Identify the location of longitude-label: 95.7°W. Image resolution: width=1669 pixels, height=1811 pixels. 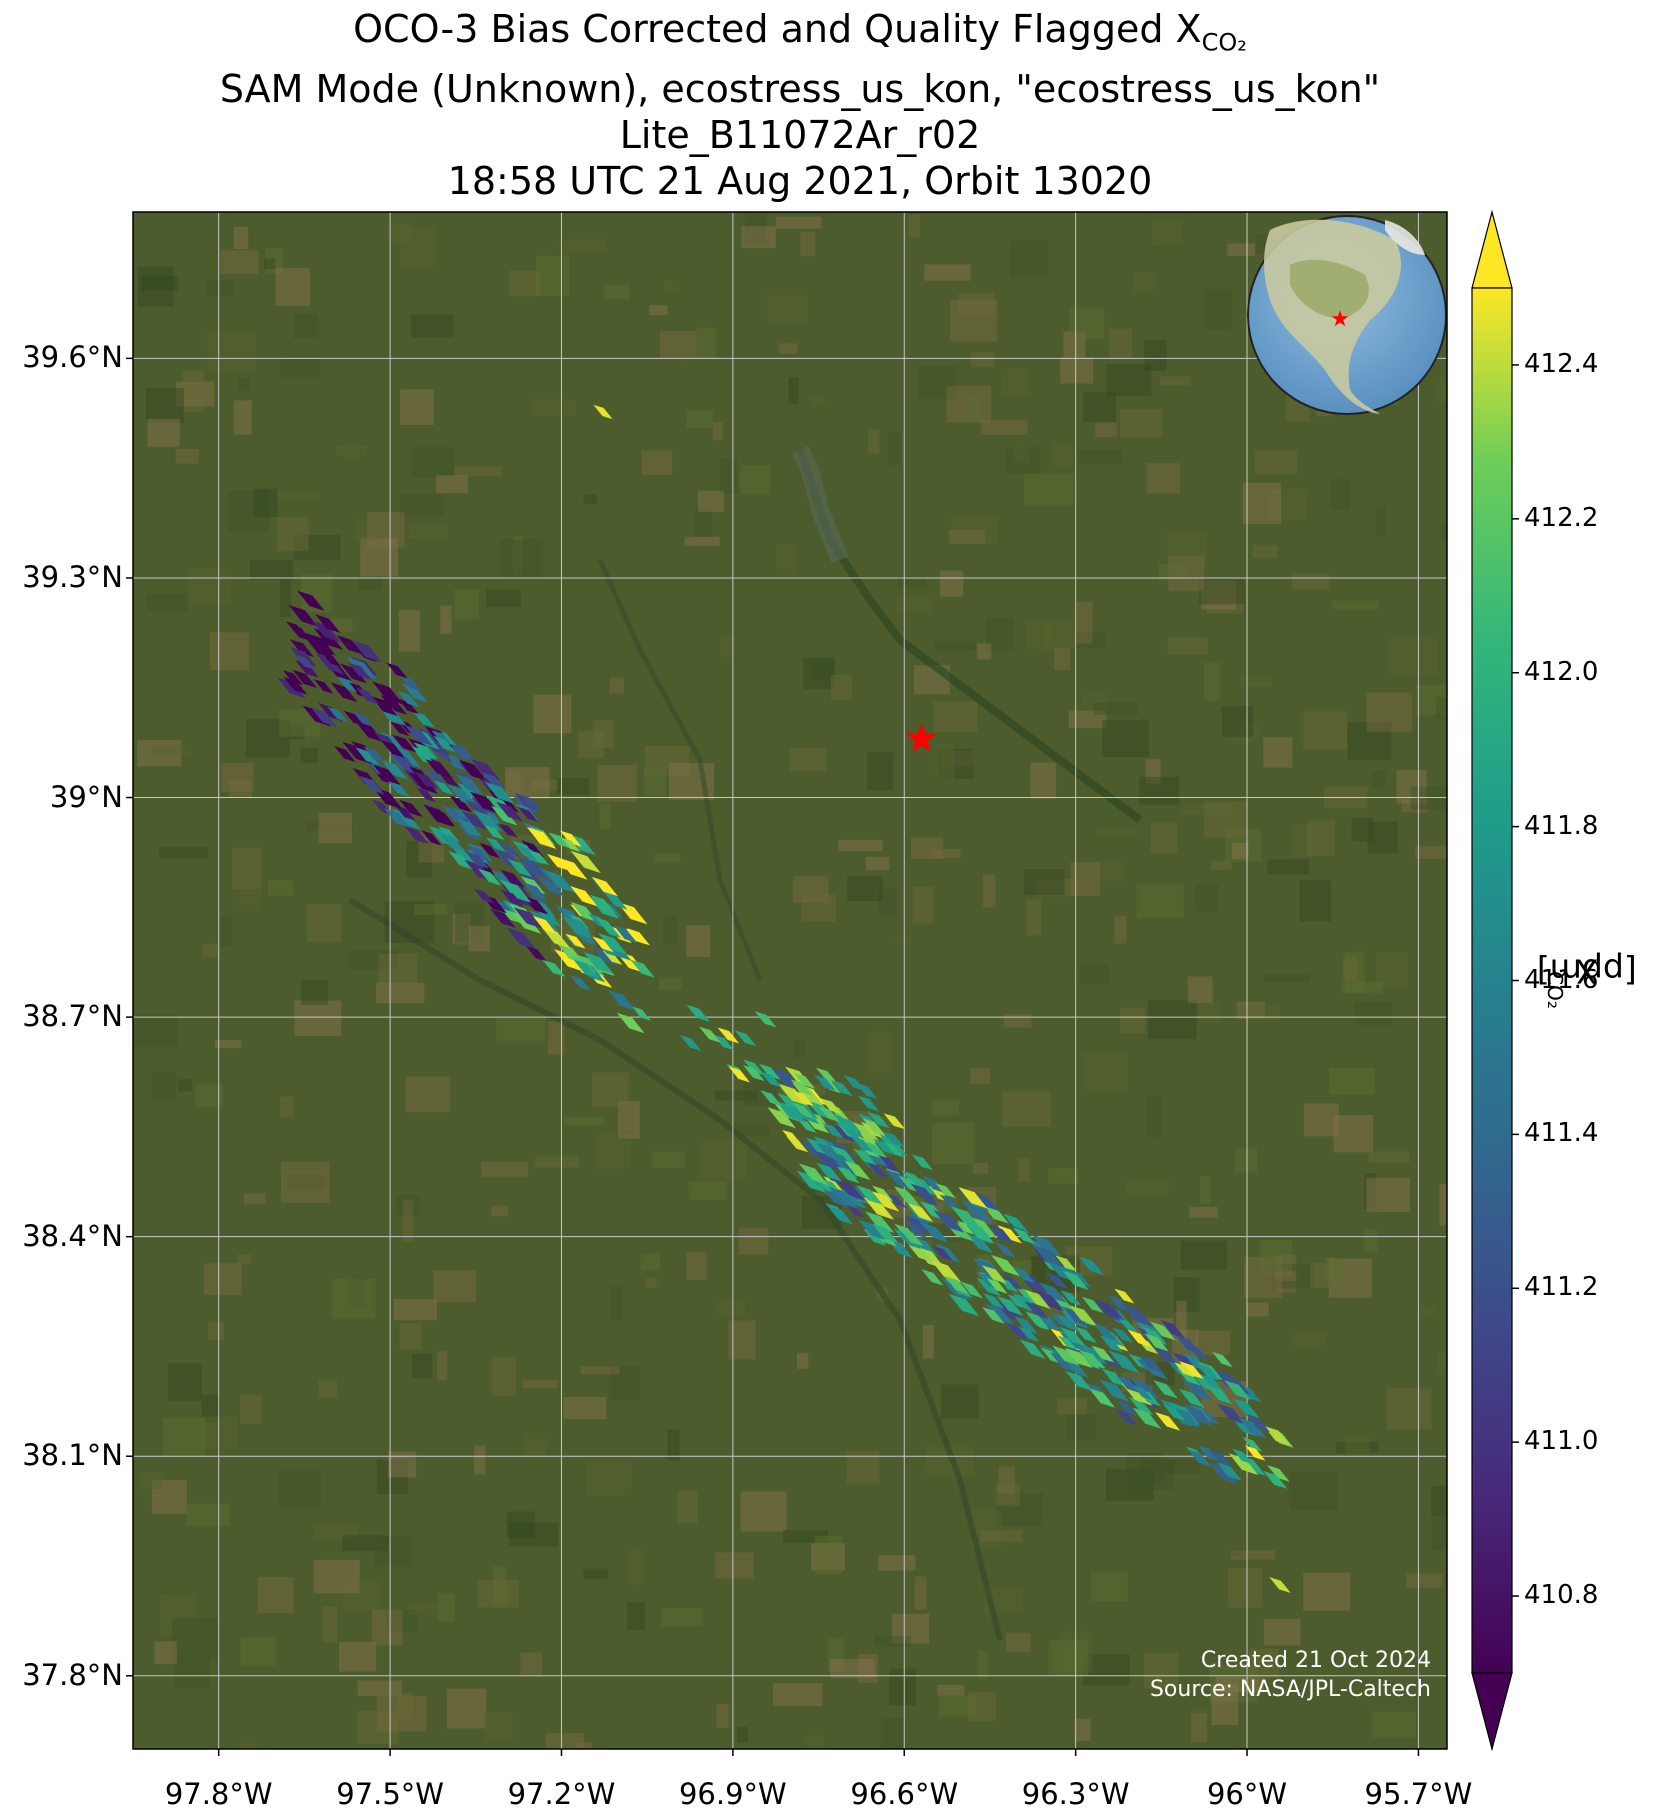
(1418, 1794).